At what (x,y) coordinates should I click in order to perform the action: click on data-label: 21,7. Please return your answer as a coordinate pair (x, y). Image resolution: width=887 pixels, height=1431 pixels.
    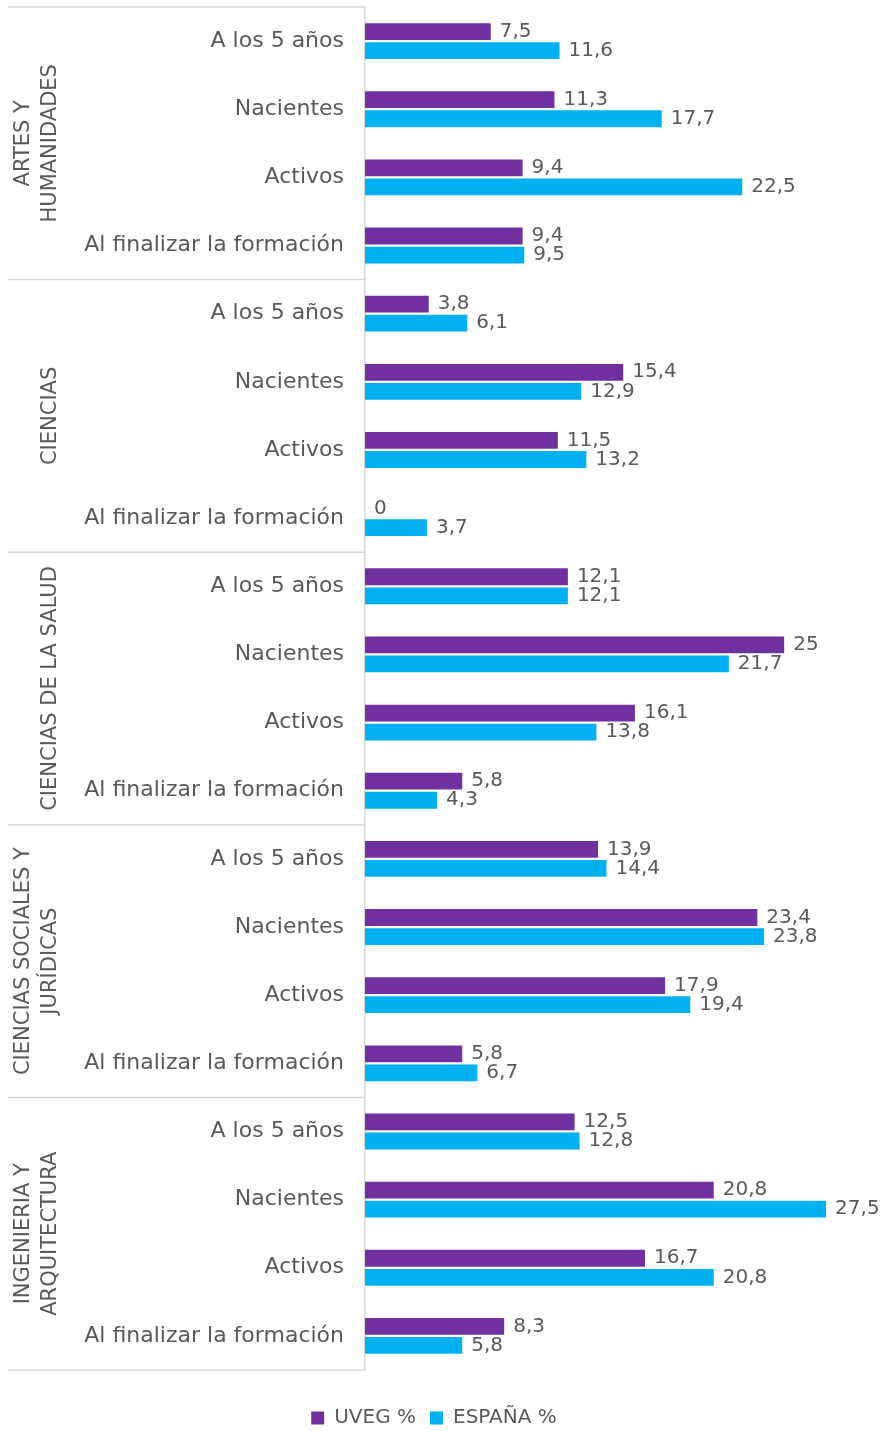
    Looking at the image, I should click on (760, 662).